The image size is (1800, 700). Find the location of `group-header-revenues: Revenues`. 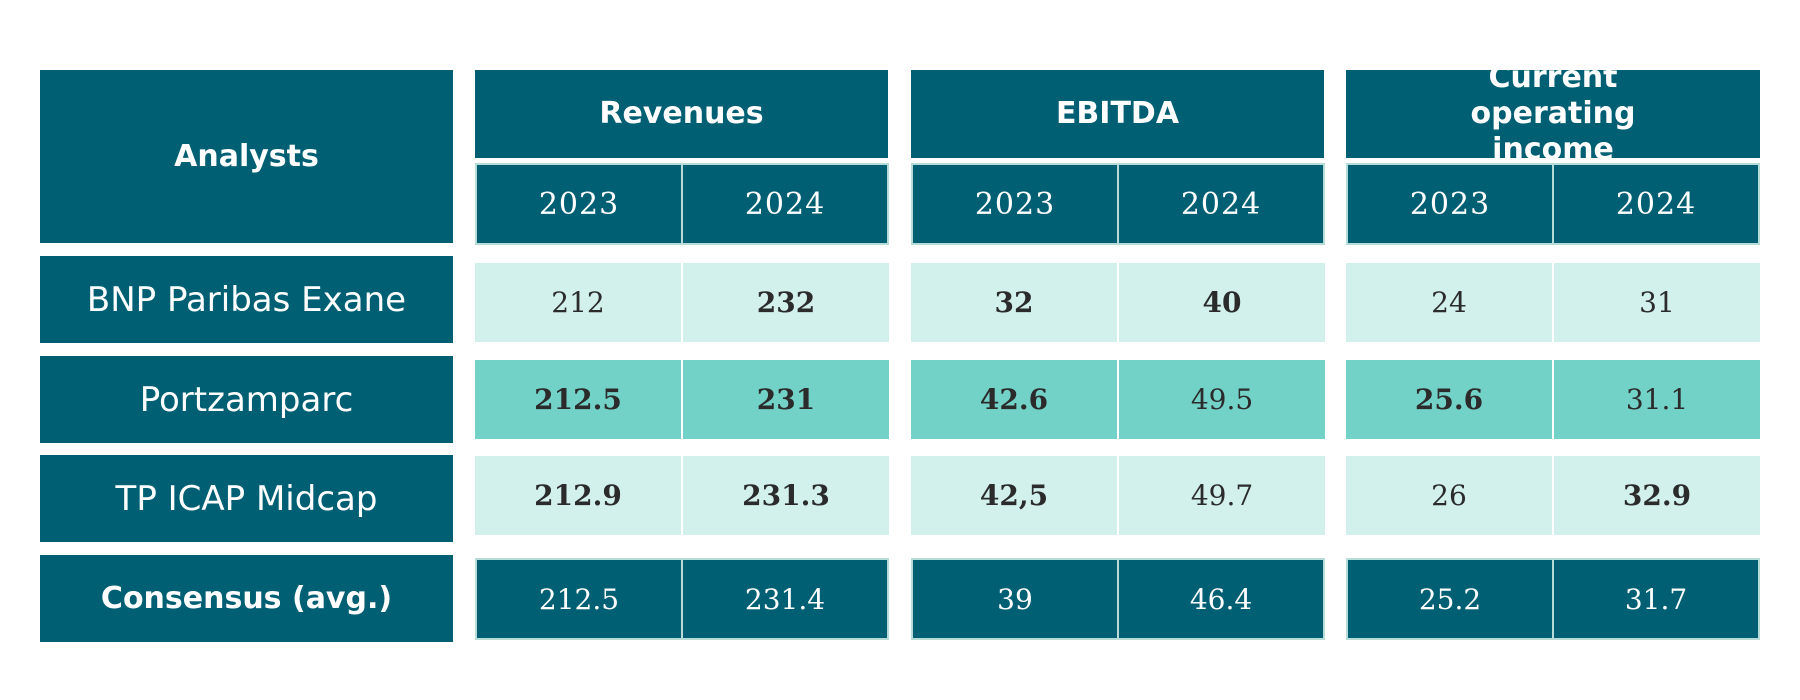

group-header-revenues: Revenues is located at coordinates (681, 114).